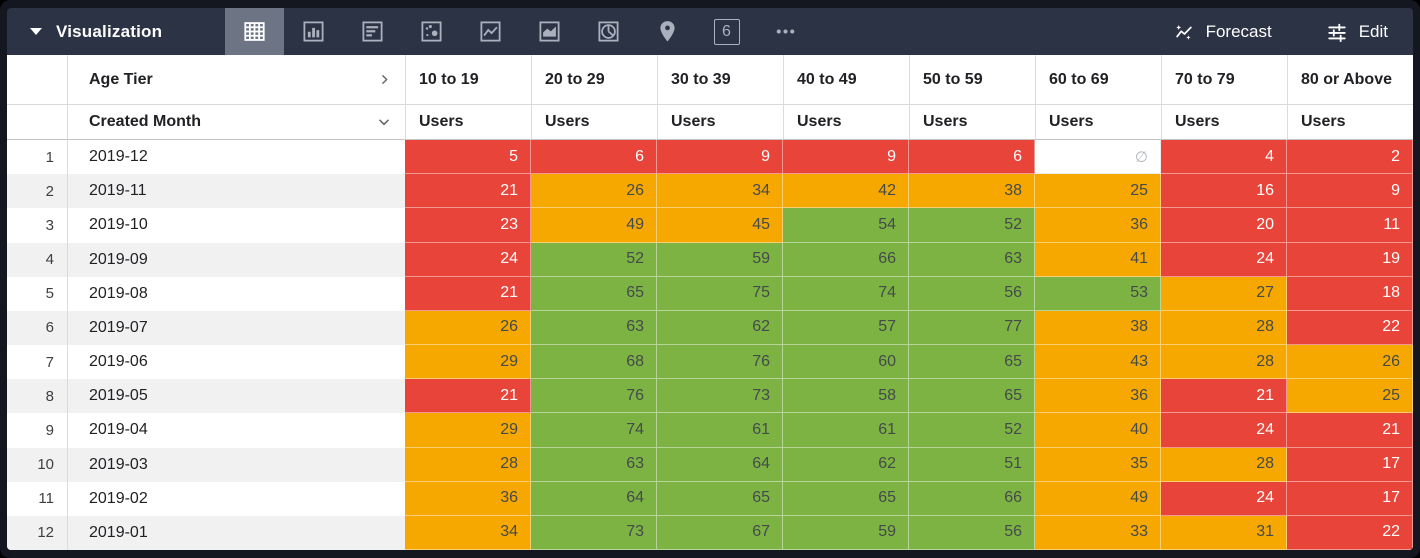 This screenshot has height=558, width=1420. Describe the element at coordinates (468, 122) in the screenshot. I see `measure-header-0: Users` at that location.